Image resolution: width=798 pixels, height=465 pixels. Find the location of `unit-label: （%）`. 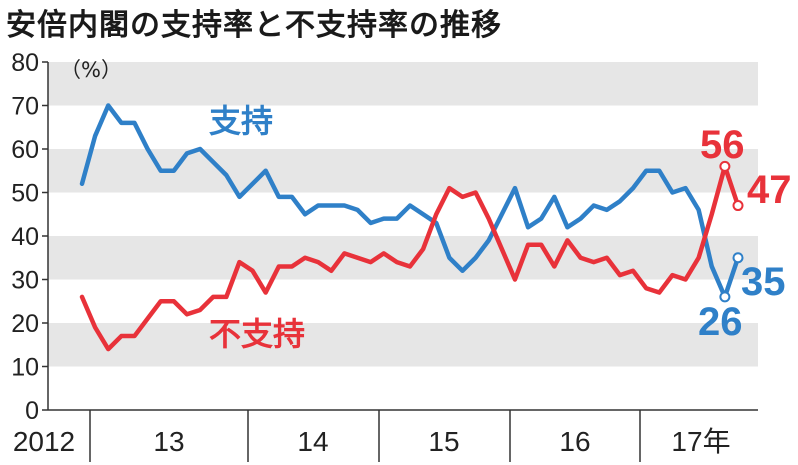

unit-label: （%） is located at coordinates (91, 70).